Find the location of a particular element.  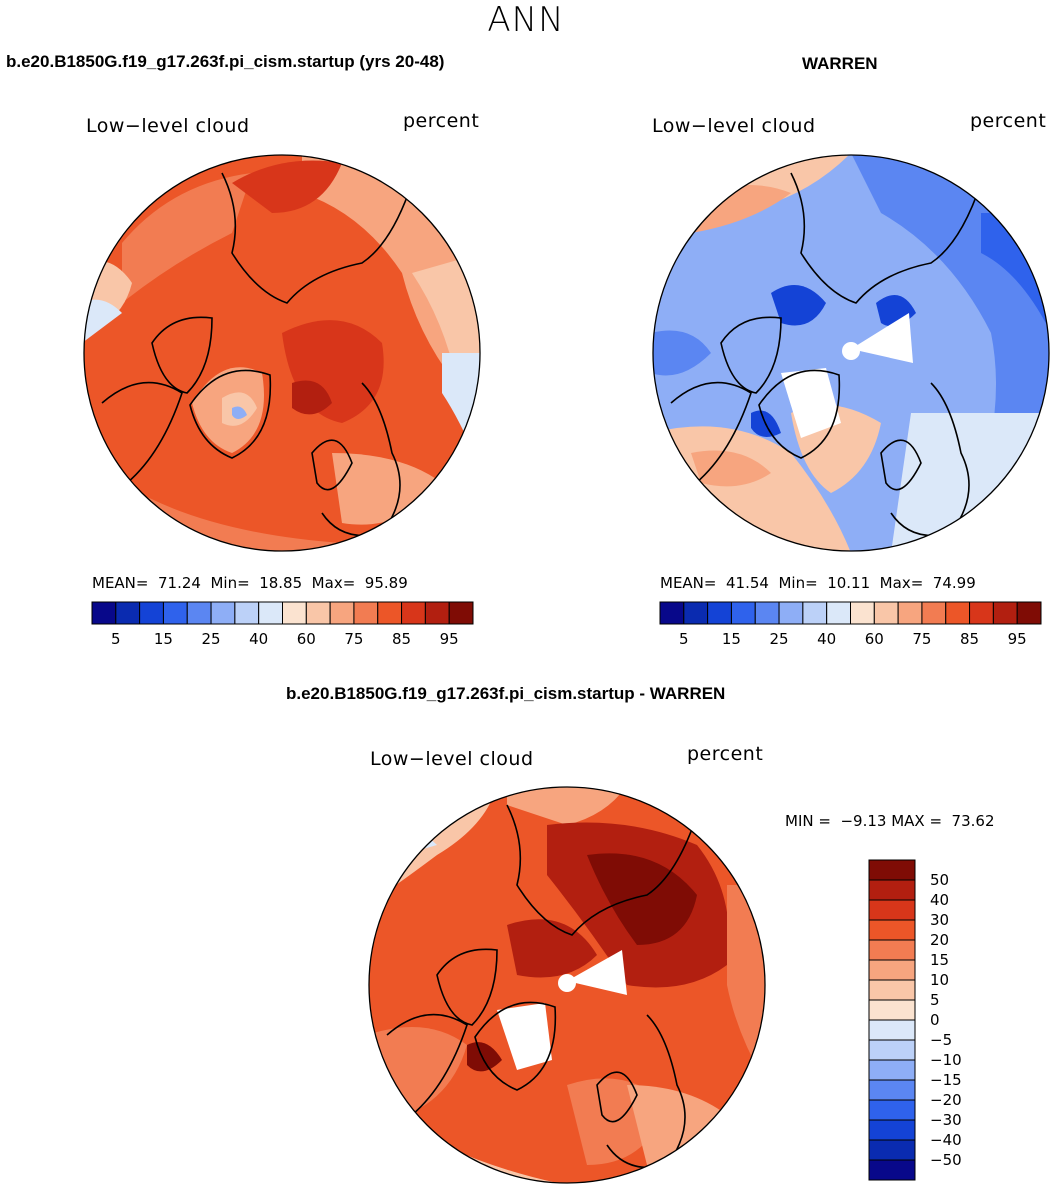

diff-colorbar is located at coordinates (892, 1020).